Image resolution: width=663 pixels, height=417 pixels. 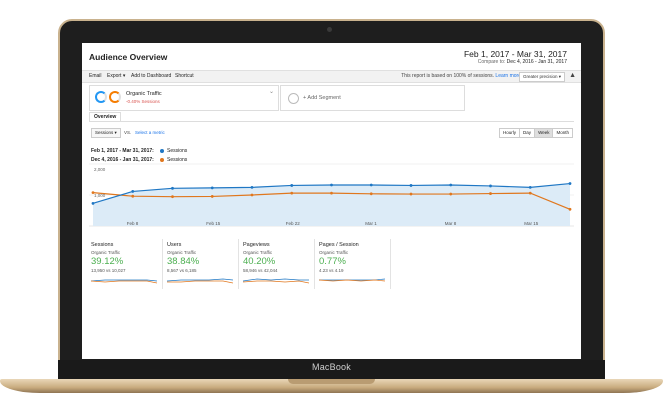 I want to click on segment-card: Organic Traffic -0.40% Sessions ⌄, so click(x=184, y=98).